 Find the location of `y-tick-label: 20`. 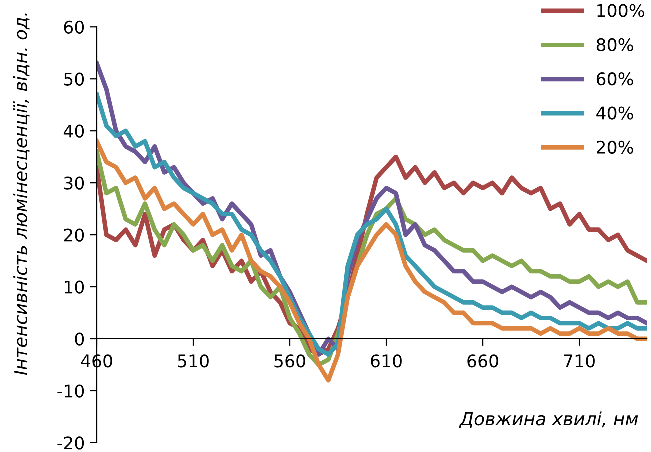

y-tick-label: 20 is located at coordinates (74, 235).